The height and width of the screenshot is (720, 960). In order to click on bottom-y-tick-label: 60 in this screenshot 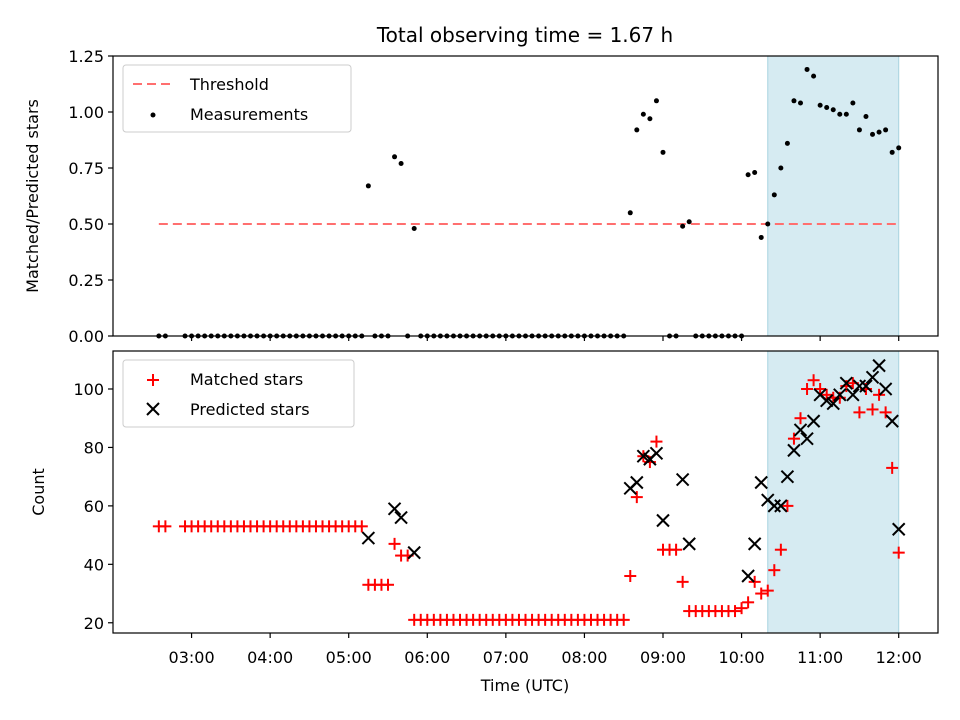, I will do `click(94, 506)`.